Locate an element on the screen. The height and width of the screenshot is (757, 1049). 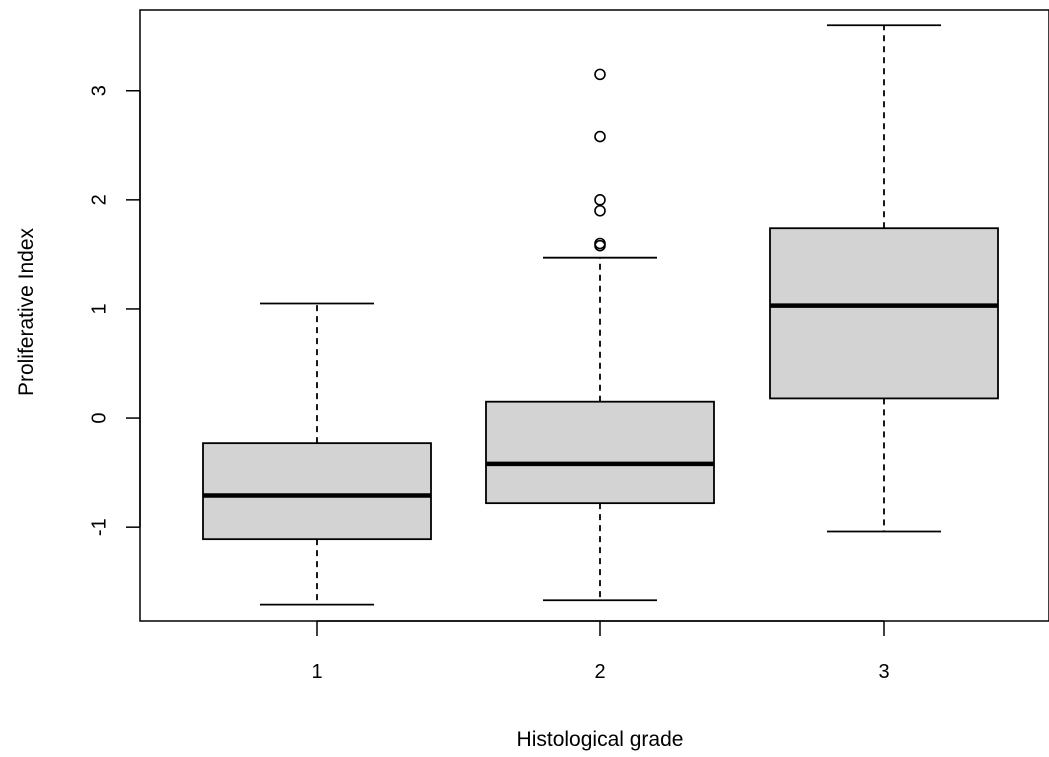
x-tick-label-1: 1 is located at coordinates (316, 672).